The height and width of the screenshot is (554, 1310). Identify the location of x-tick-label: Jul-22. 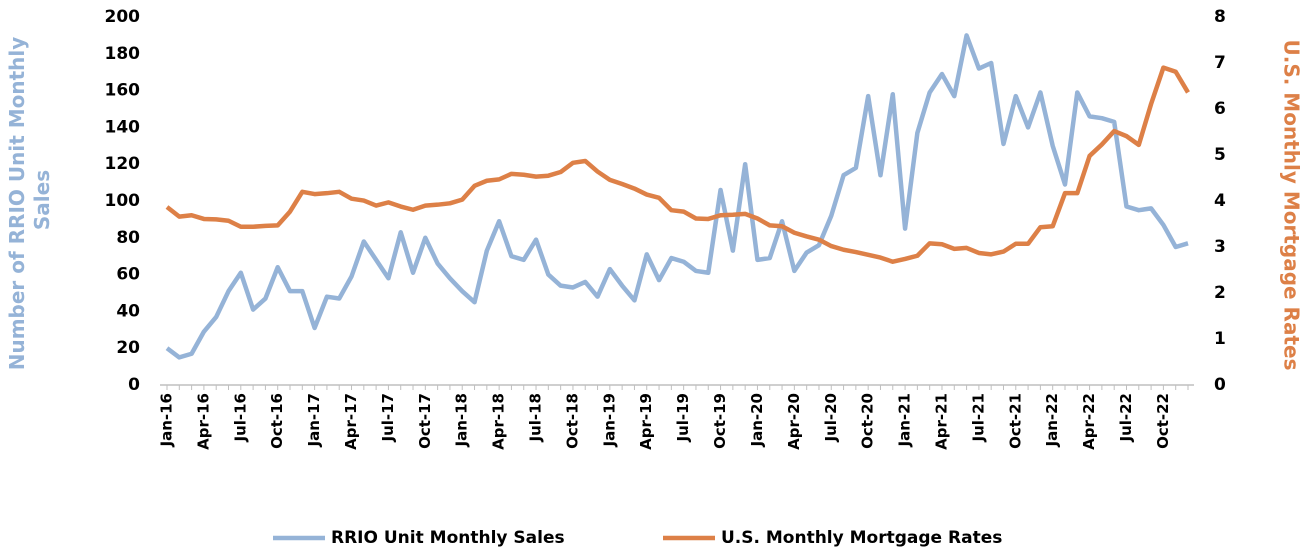
(1126, 418).